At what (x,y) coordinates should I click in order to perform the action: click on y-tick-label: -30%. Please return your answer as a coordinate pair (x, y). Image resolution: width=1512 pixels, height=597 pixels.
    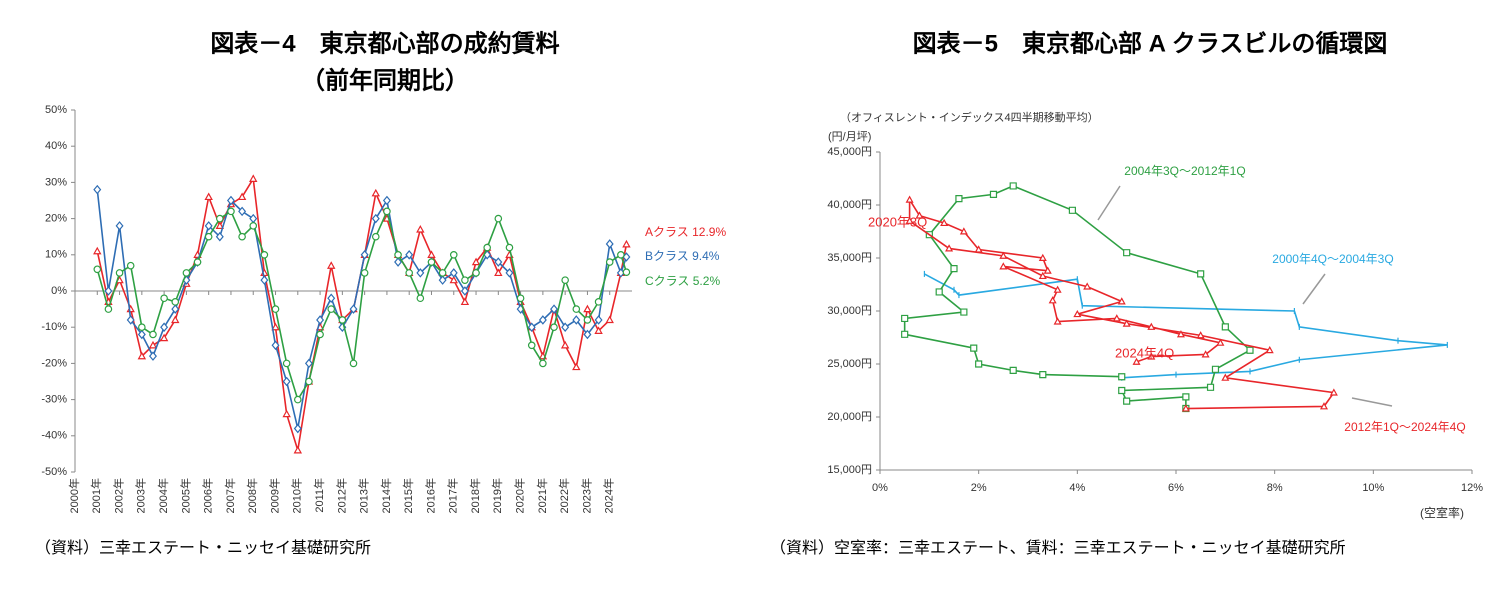
    Looking at the image, I should click on (54, 400).